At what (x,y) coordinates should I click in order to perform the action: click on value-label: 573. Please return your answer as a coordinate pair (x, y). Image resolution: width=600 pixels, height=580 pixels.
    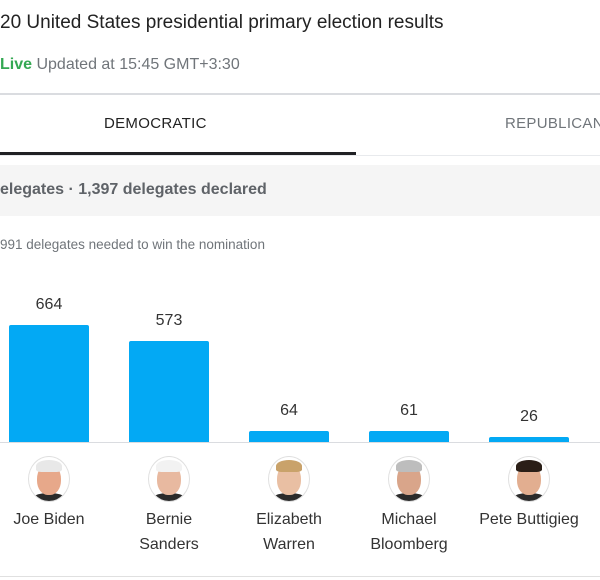
    Looking at the image, I should click on (169, 321).